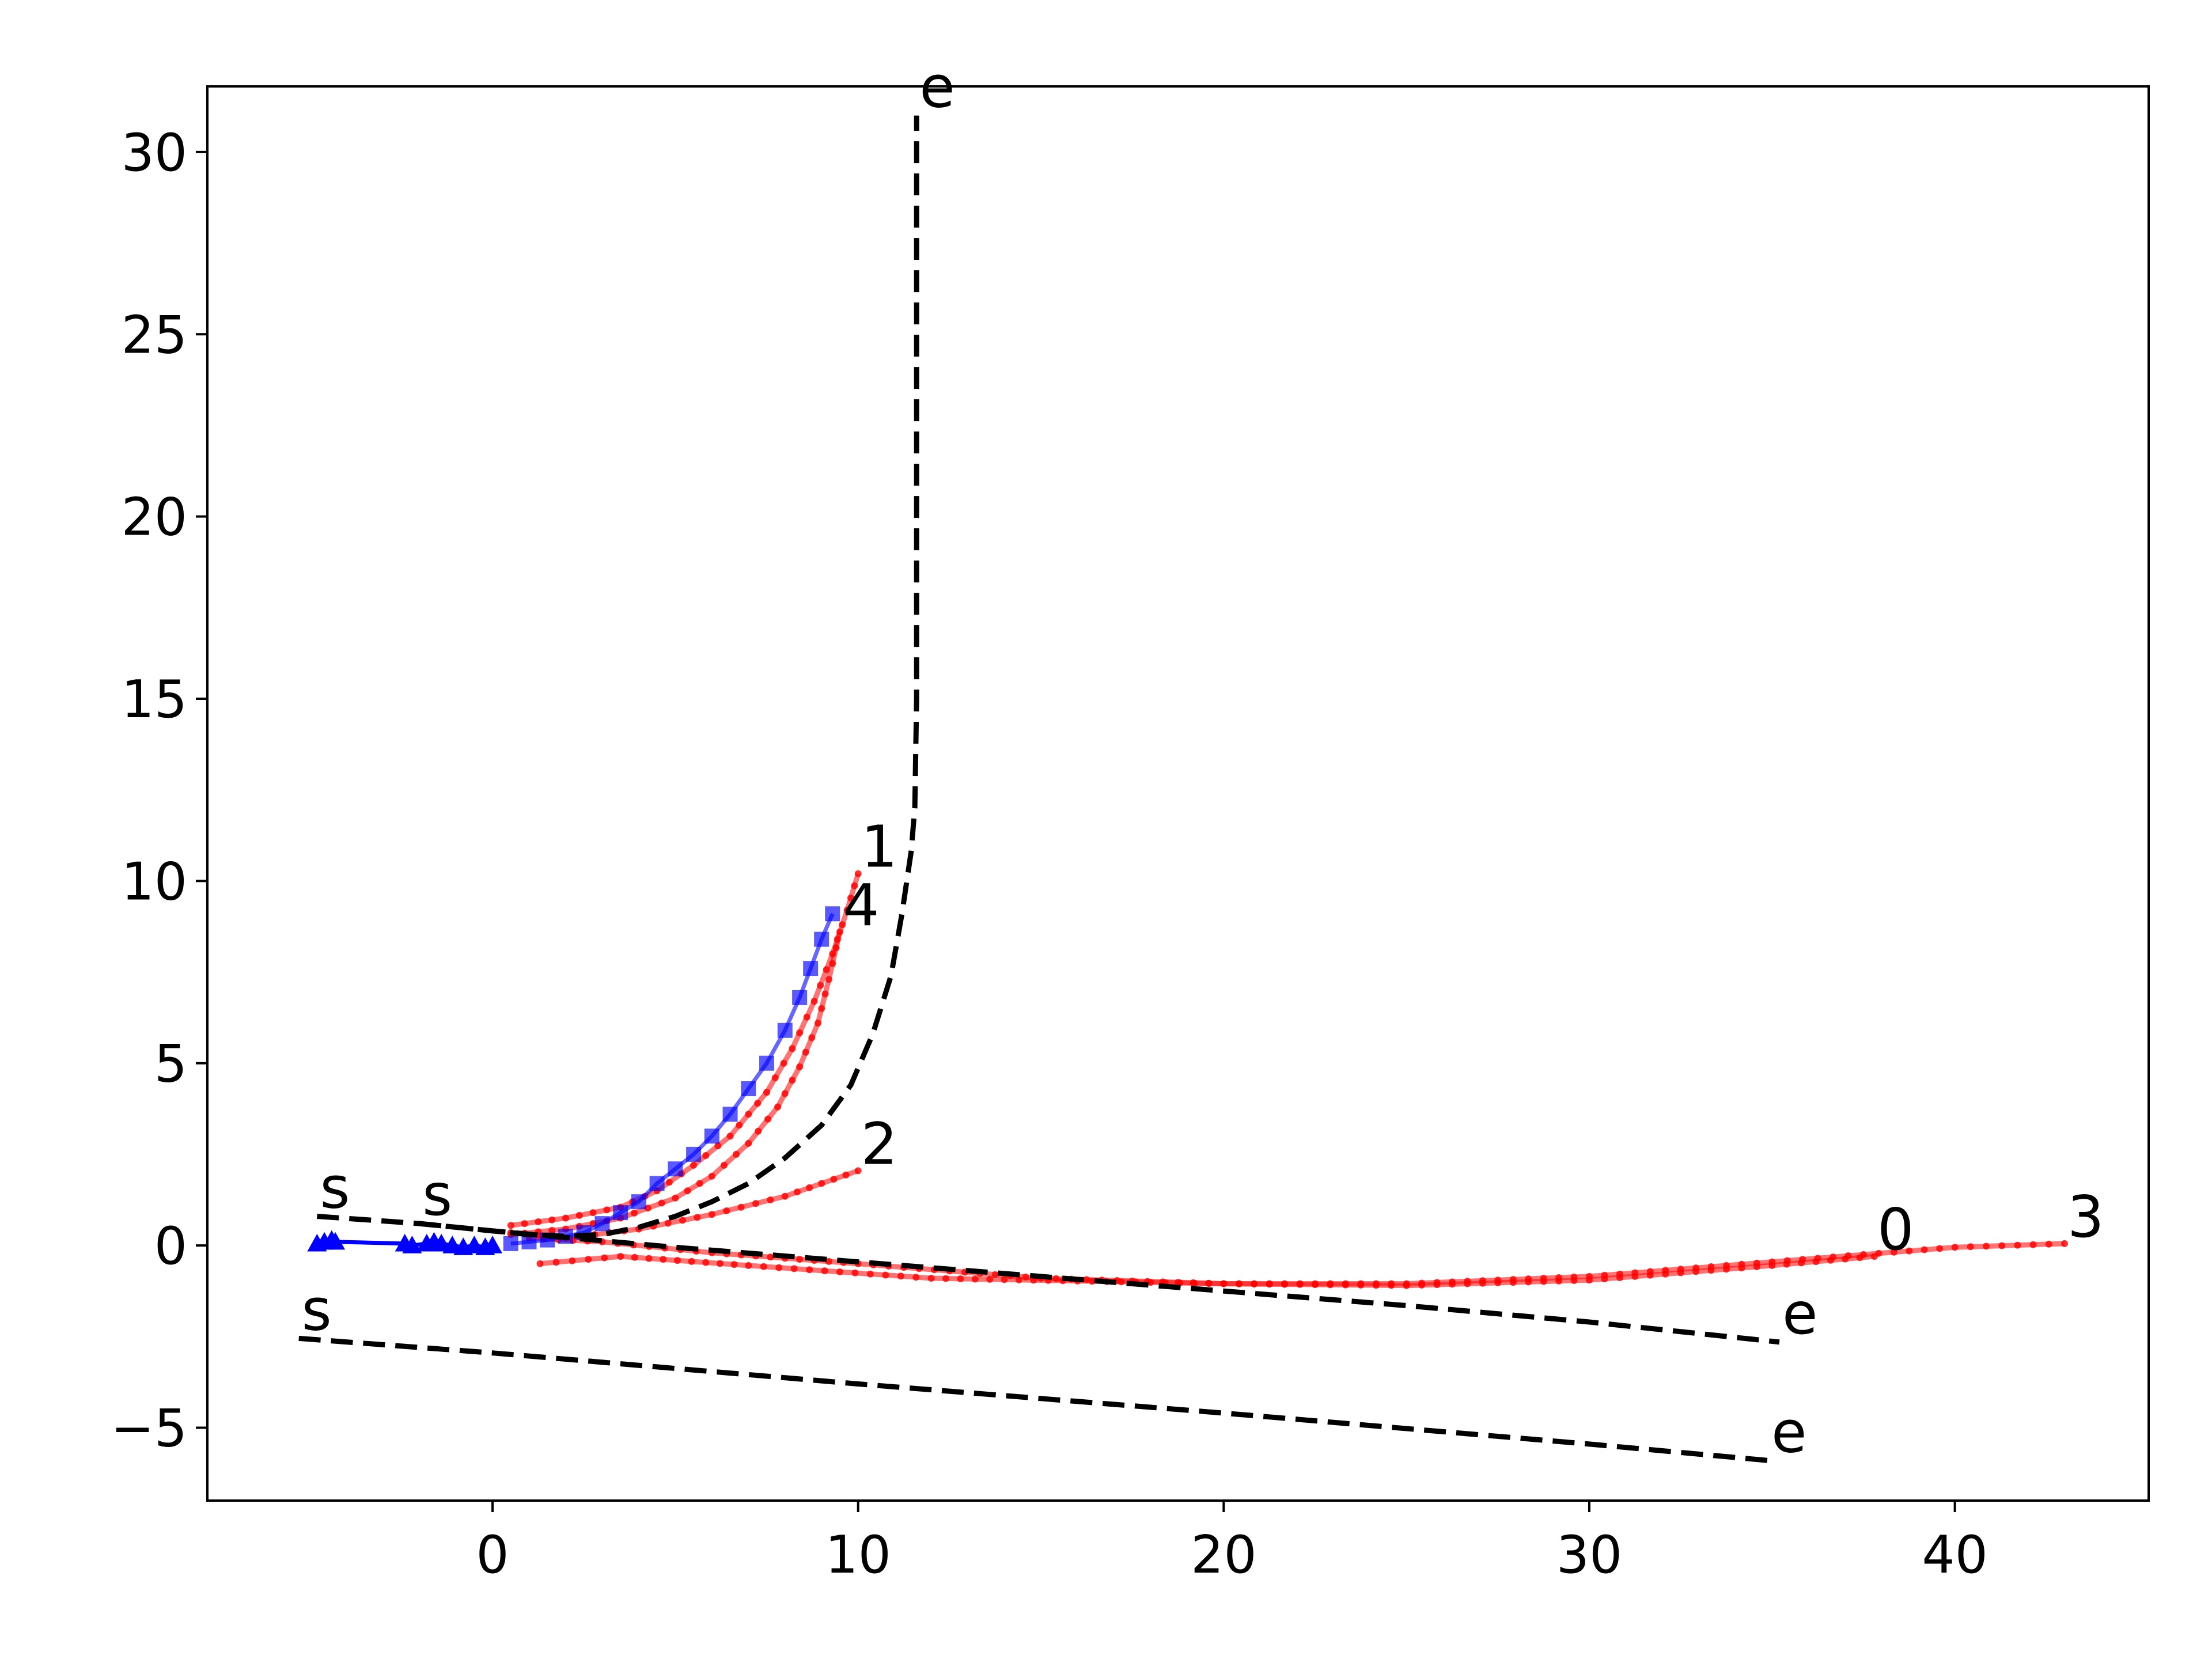 Image resolution: width=2212 pixels, height=1659 pixels. Describe the element at coordinates (154, 335) in the screenshot. I see `y-tick-label: 25` at that location.